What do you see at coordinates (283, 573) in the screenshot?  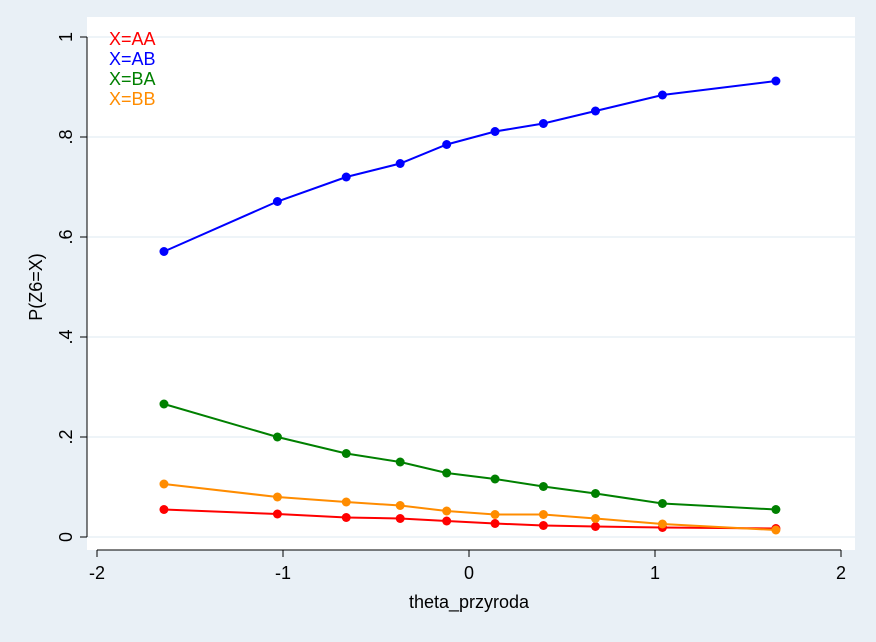 I see `x-tick-label: -1` at bounding box center [283, 573].